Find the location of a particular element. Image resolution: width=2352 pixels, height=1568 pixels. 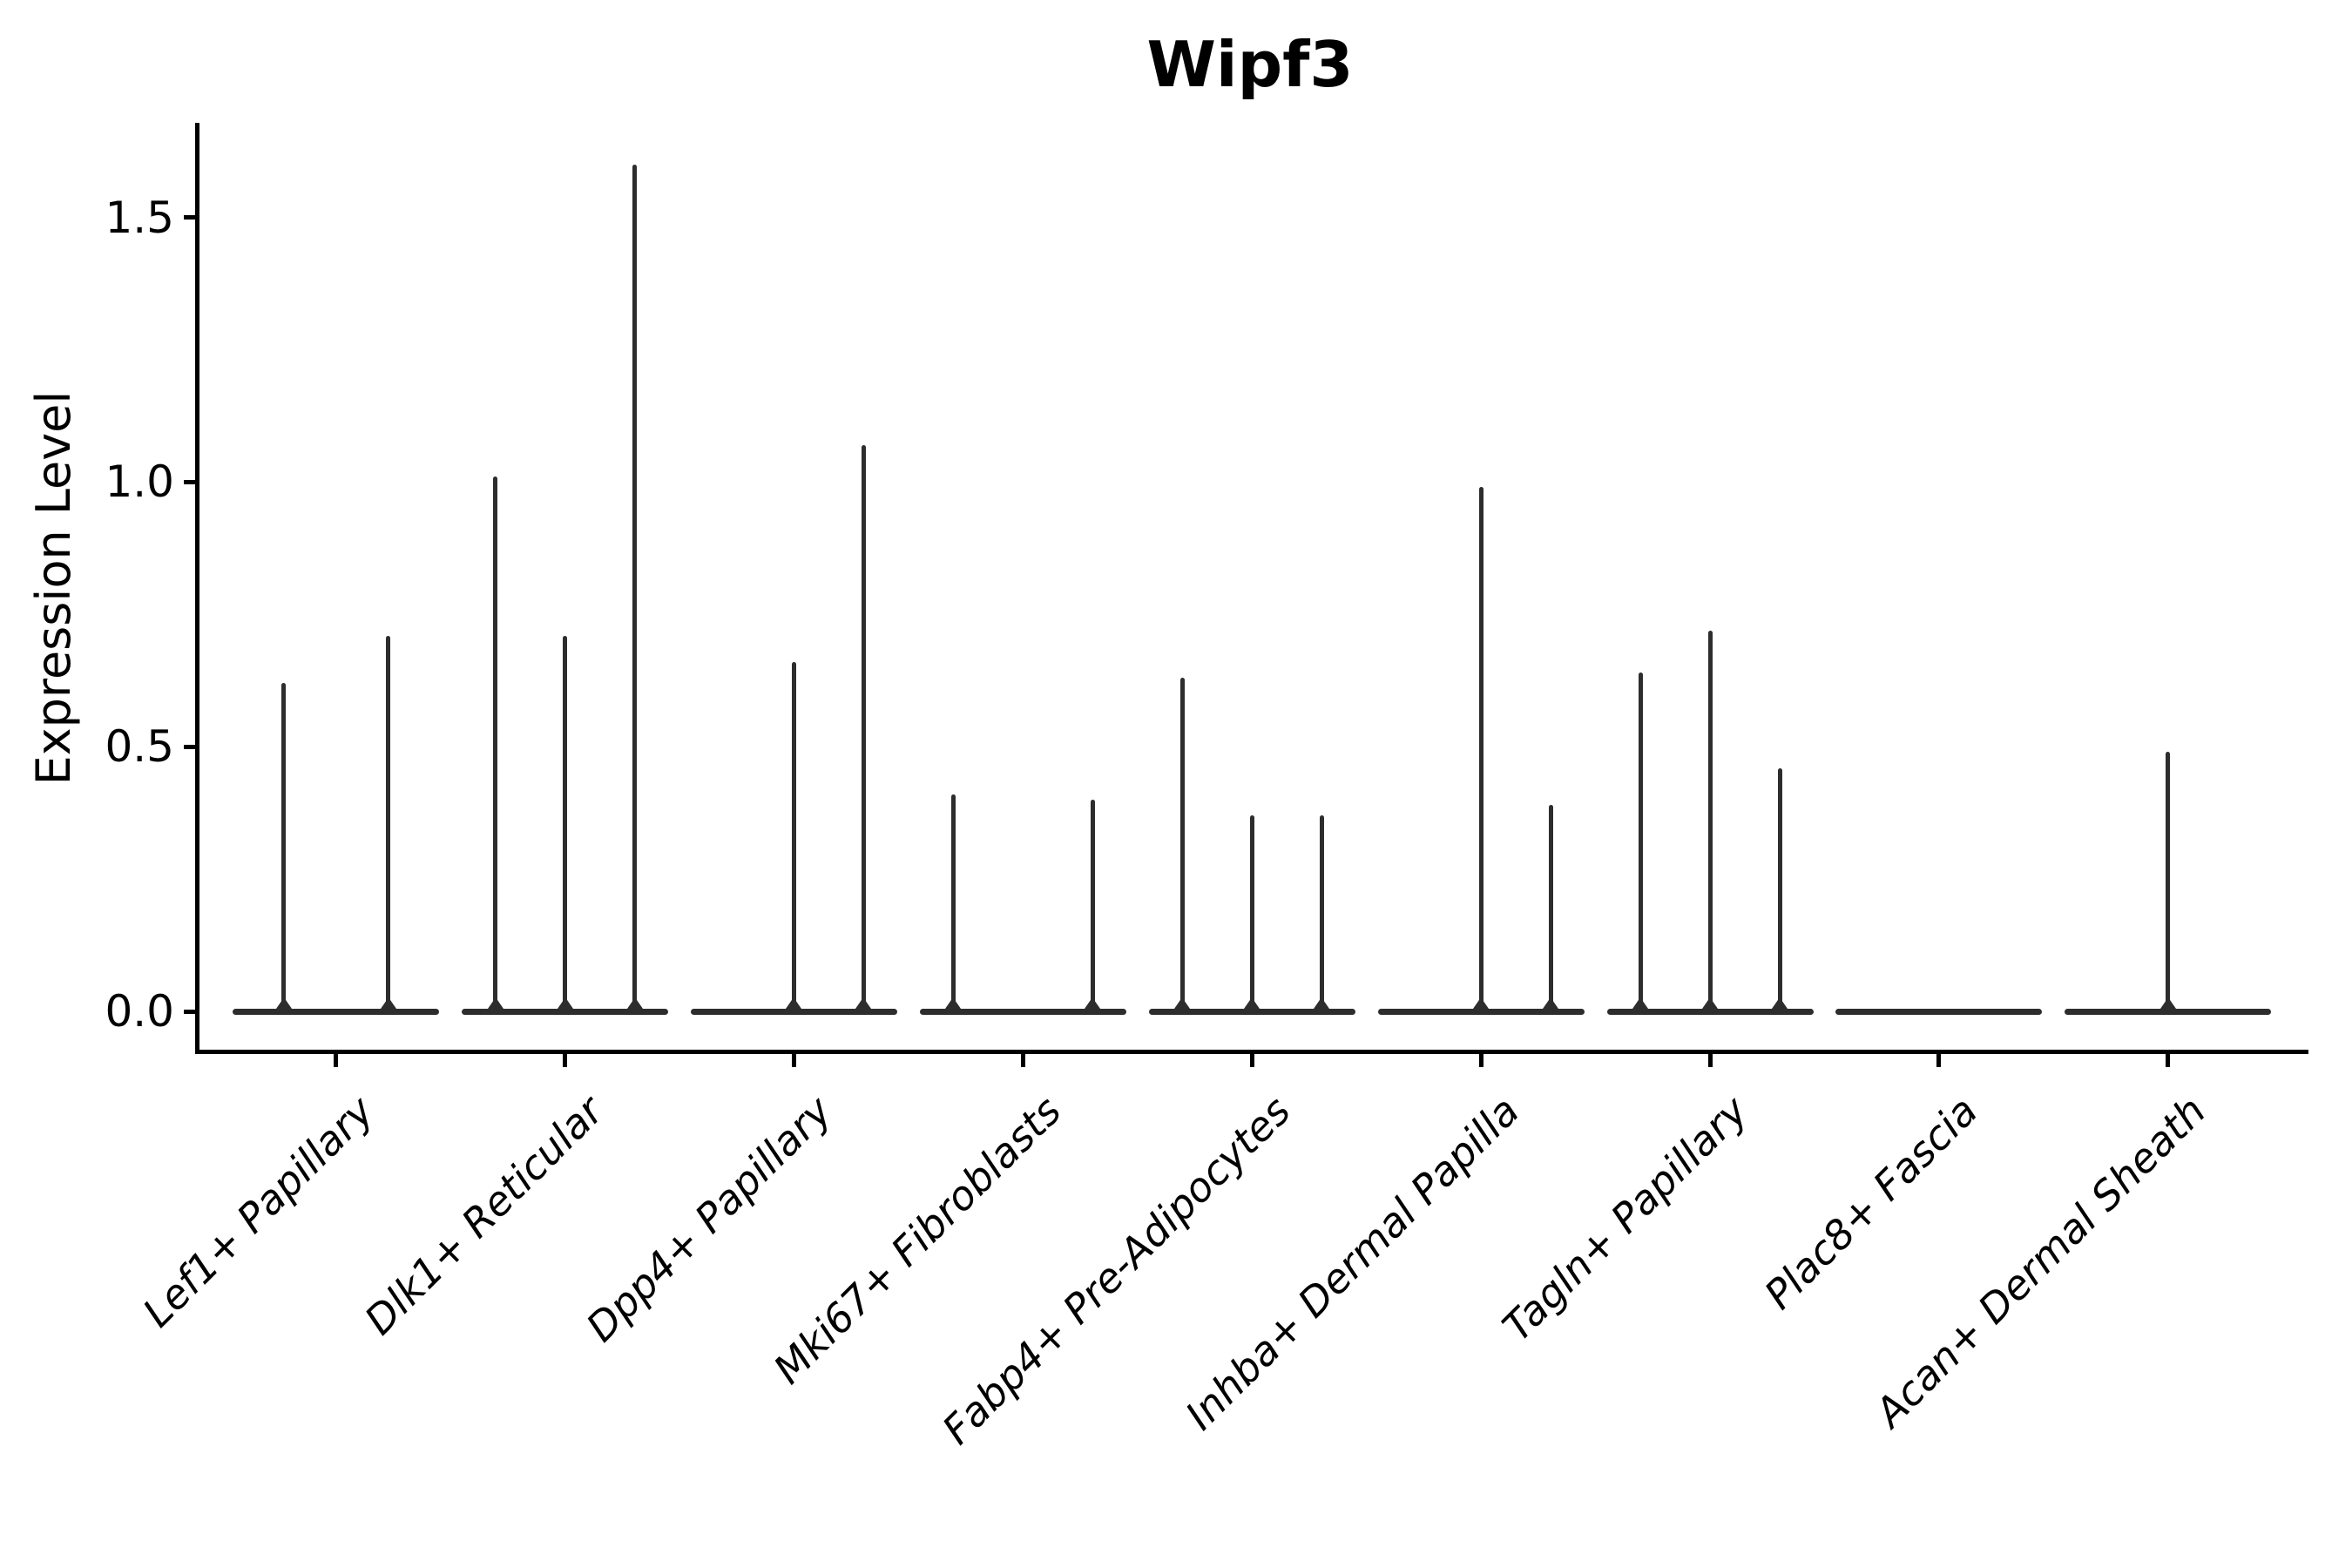

y-tick-label: 0.0 is located at coordinates (139, 1012).